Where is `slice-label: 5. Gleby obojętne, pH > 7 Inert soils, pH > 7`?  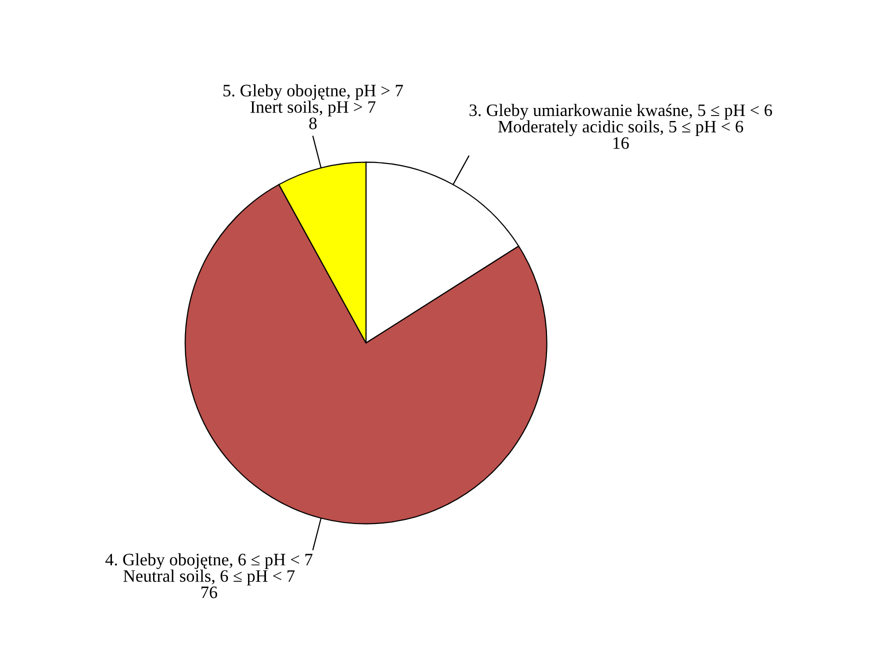
slice-label: 5. Gleby obojętne, pH > 7 Inert soils, pH > 7 is located at coordinates (313, 100).